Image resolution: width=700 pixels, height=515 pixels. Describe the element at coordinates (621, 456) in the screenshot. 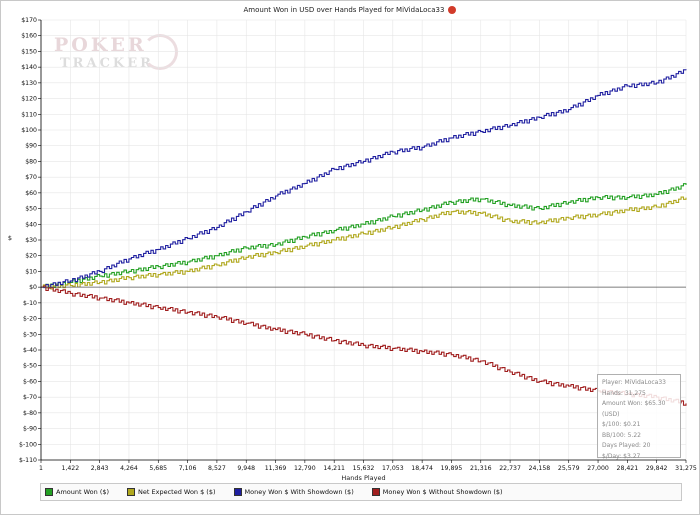

I see `stats-per-day: $/Day: $3.27` at that location.